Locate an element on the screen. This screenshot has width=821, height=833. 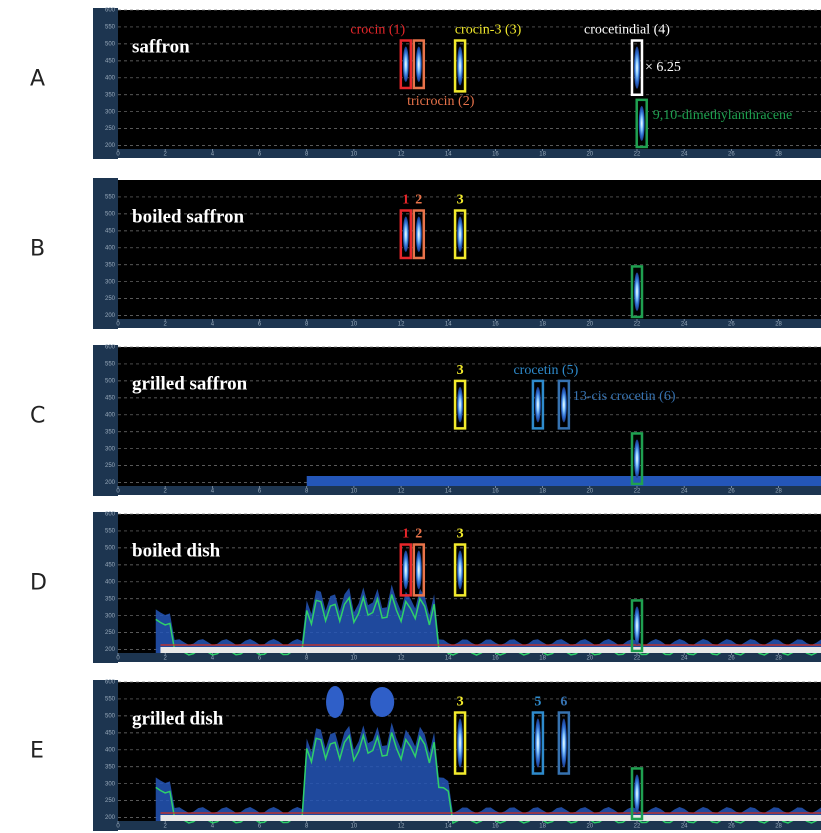
x-tick-label: 4 is located at coordinates (213, 492).